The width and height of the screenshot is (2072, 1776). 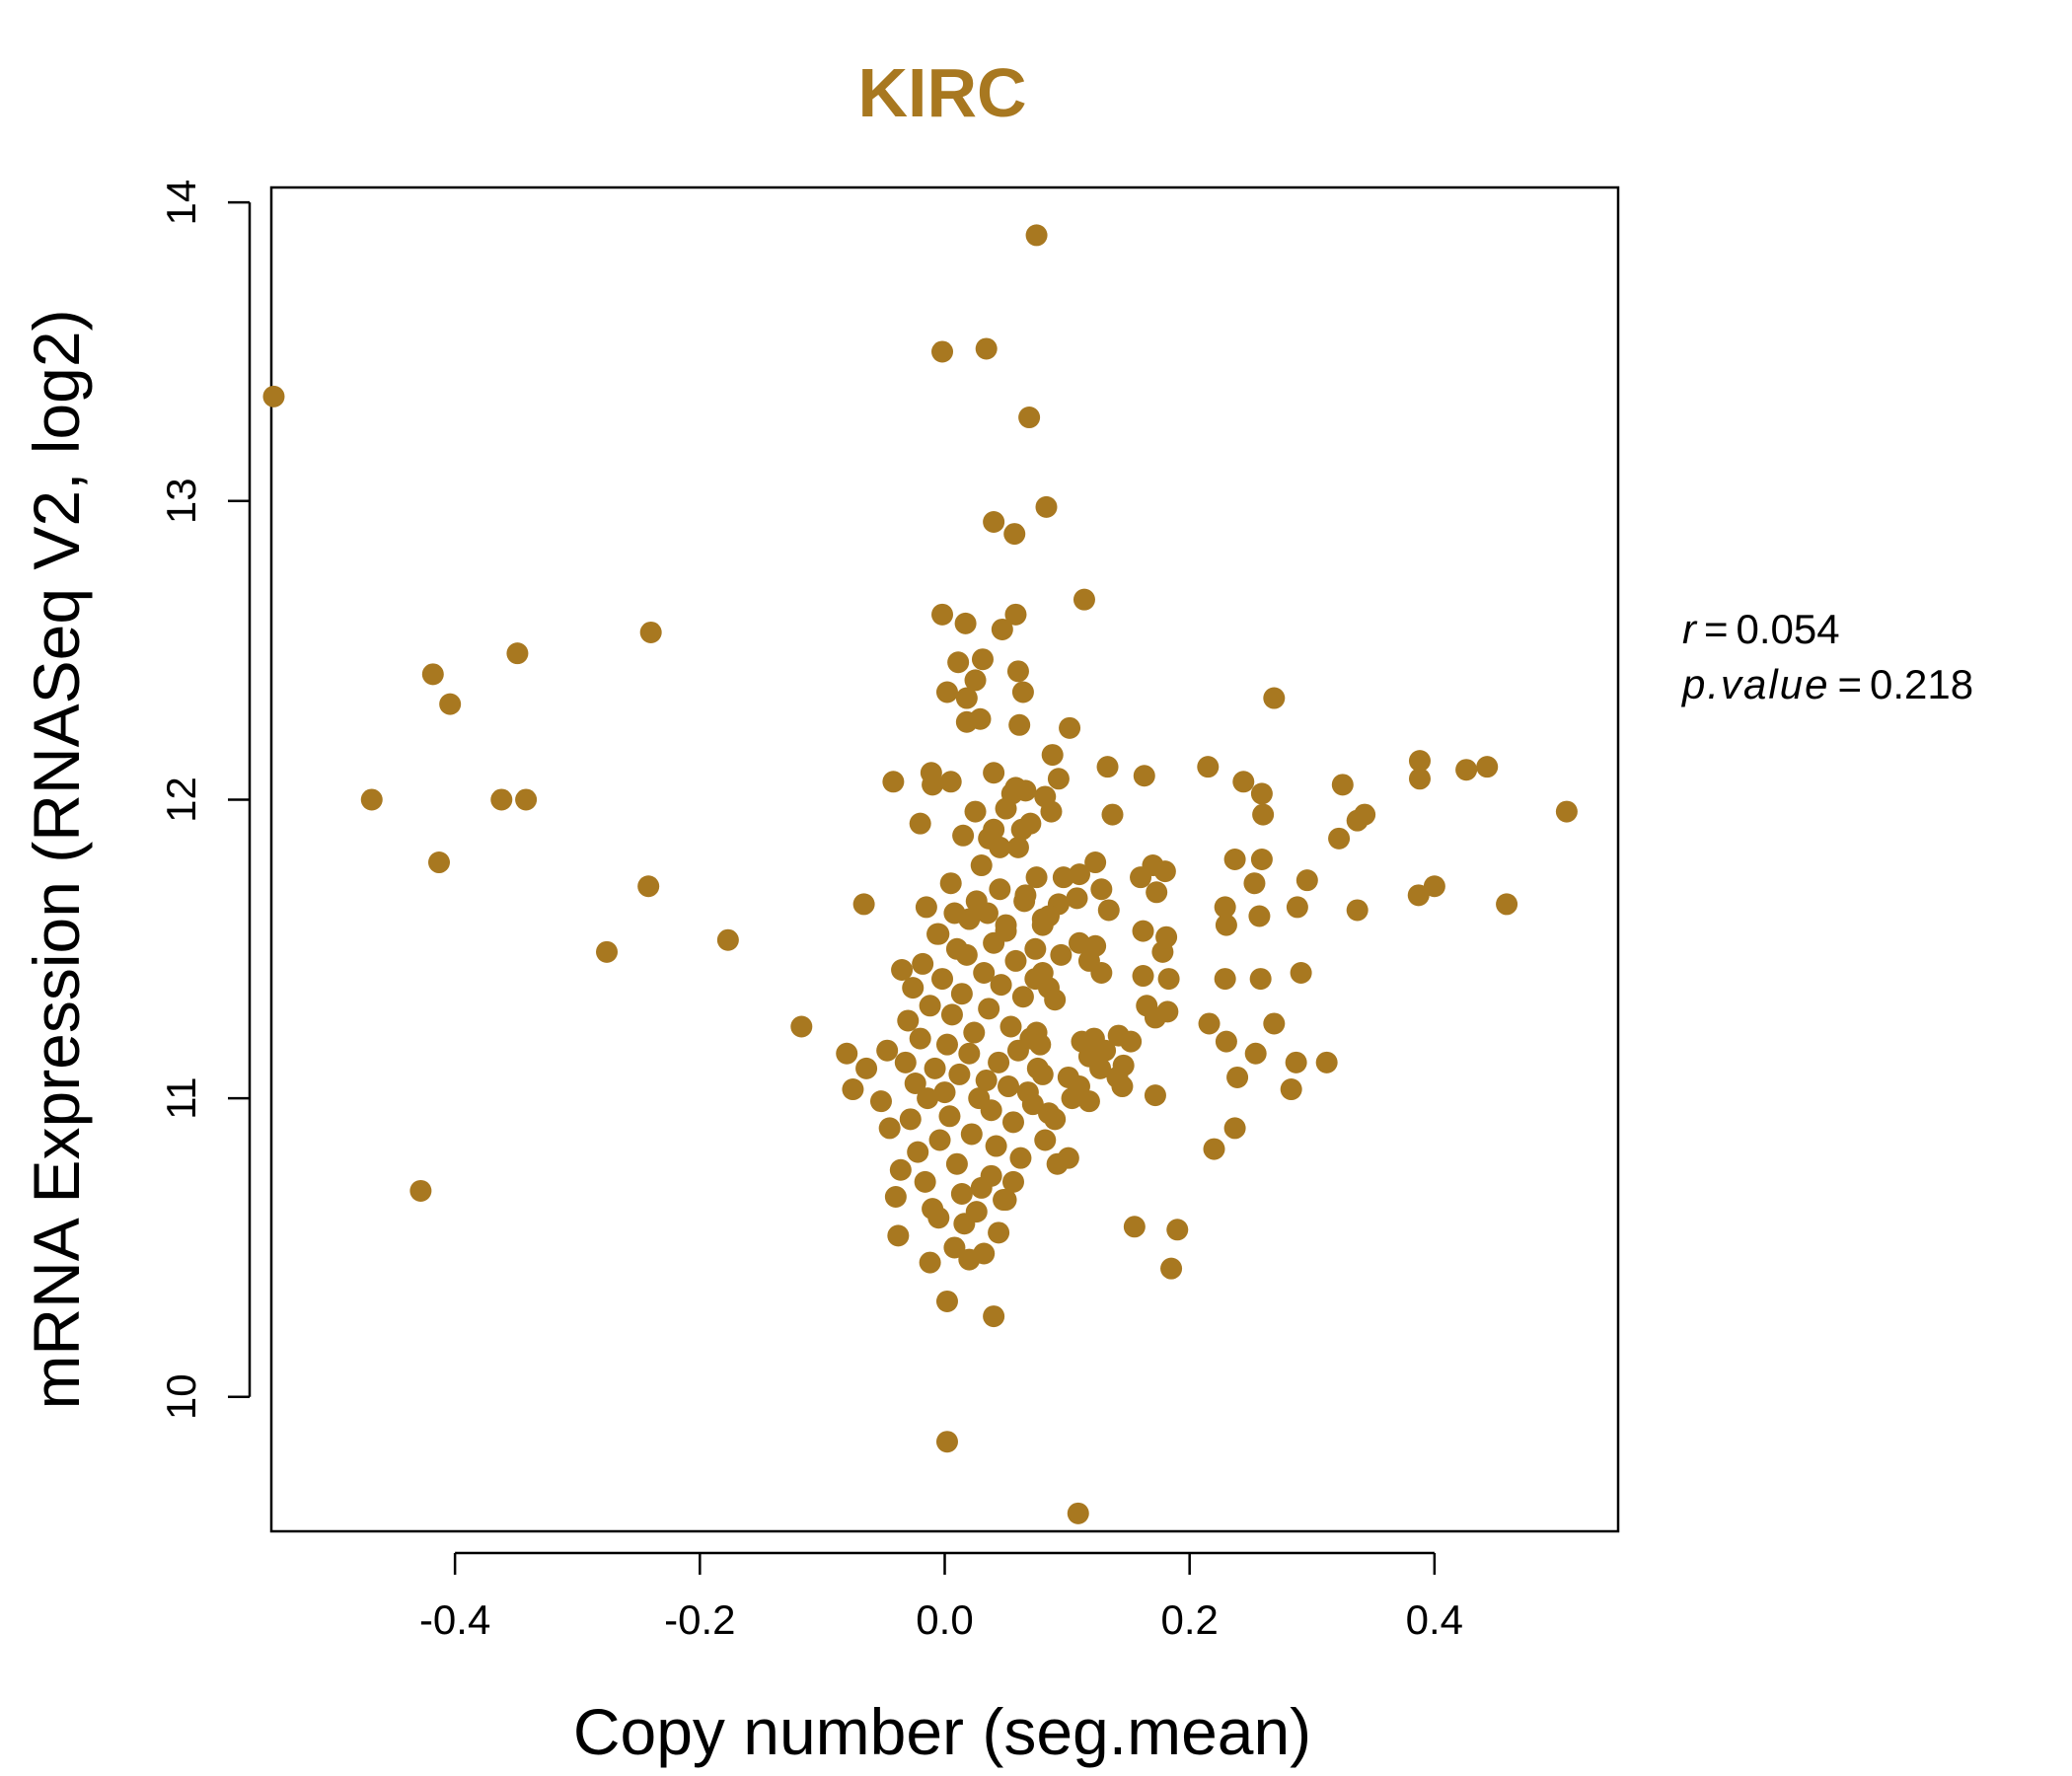 I want to click on x-axis: -0.4 -0.2 0.0 0.2 0.4, so click(x=941, y=1597).